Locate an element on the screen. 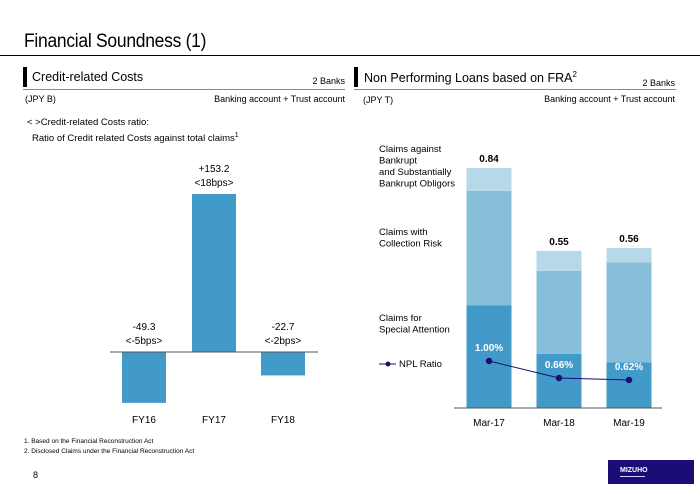 The image size is (700, 486). left-account-label: Banking account + Trust account is located at coordinates (279, 99).